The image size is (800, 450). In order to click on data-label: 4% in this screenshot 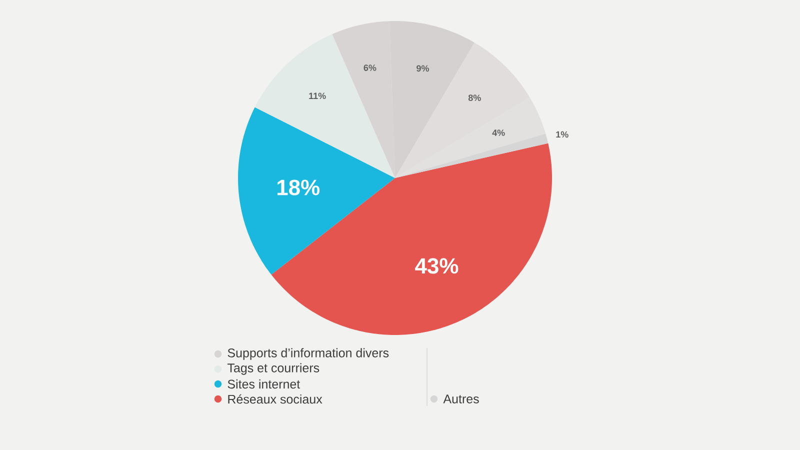, I will do `click(498, 133)`.